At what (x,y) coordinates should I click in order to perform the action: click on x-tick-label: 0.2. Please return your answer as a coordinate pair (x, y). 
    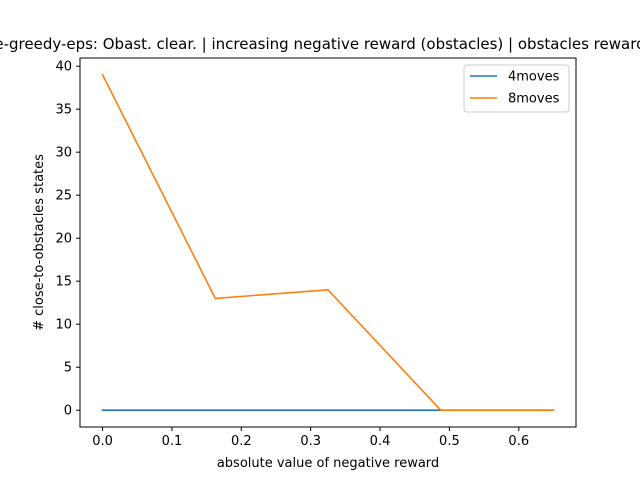
    Looking at the image, I should click on (241, 441).